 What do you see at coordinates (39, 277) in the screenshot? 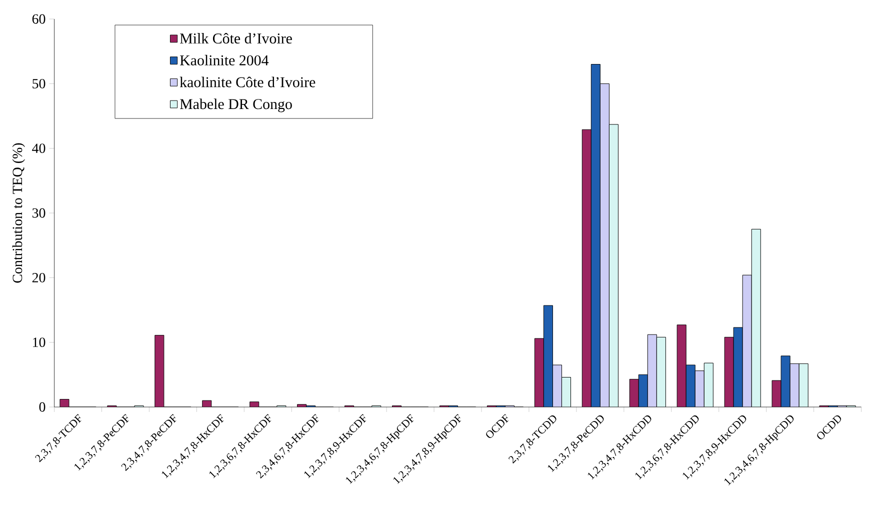
I see `y-tick-label: 20` at bounding box center [39, 277].